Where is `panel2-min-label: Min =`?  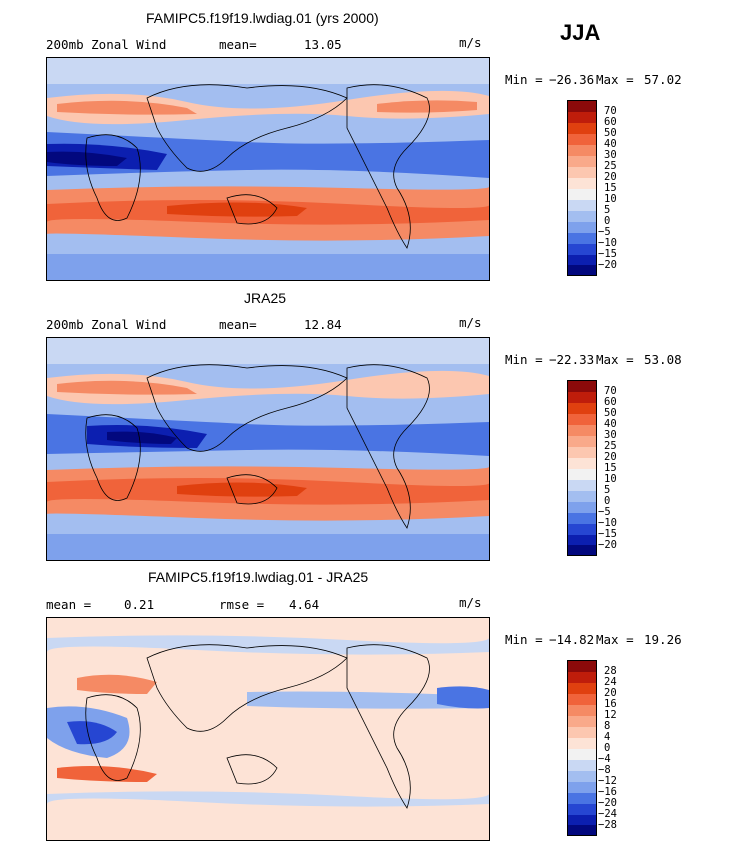
panel2-min-label: Min = is located at coordinates (524, 359).